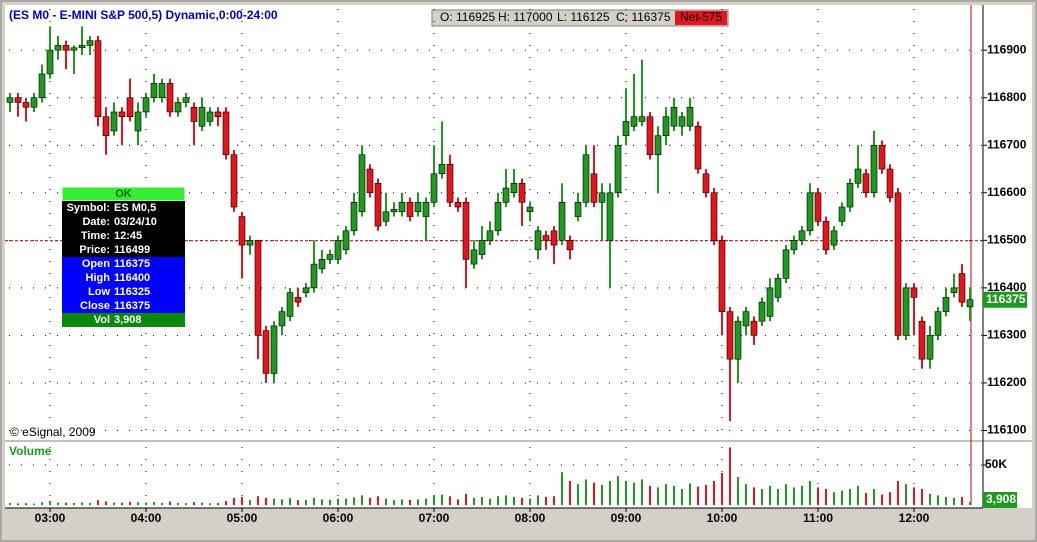 The height and width of the screenshot is (542, 1037). I want to click on y-tick-label: 116100, so click(1007, 430).